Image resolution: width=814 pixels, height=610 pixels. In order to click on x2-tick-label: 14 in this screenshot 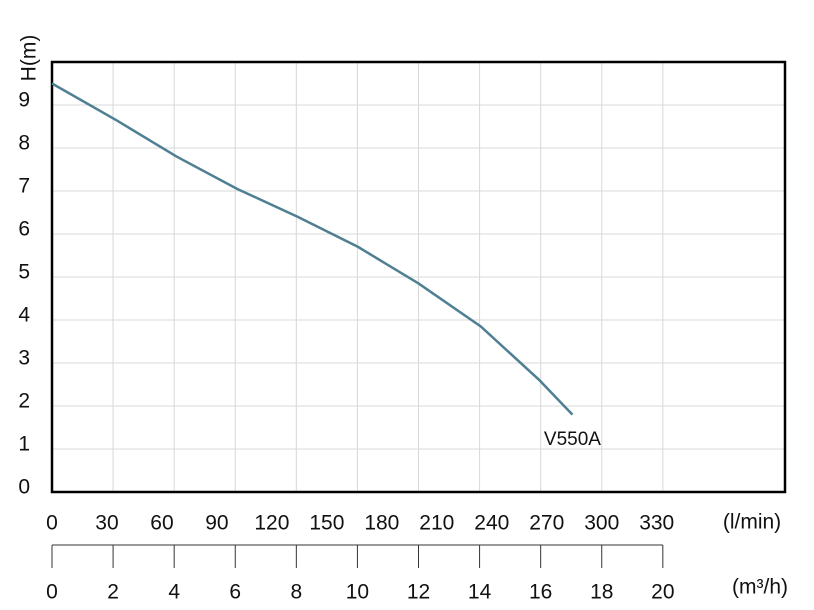, I will do `click(480, 592)`.